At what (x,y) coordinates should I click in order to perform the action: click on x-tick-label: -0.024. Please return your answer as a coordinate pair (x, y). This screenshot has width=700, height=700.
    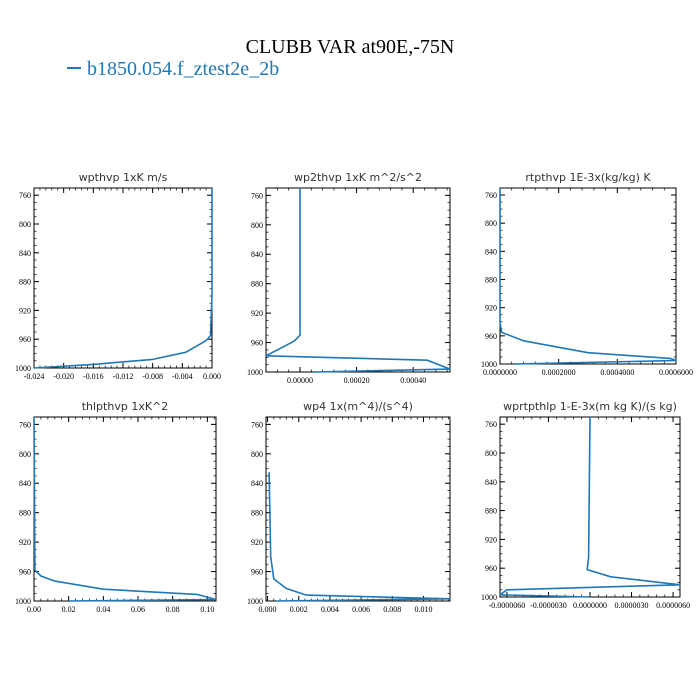
    Looking at the image, I should click on (34, 376).